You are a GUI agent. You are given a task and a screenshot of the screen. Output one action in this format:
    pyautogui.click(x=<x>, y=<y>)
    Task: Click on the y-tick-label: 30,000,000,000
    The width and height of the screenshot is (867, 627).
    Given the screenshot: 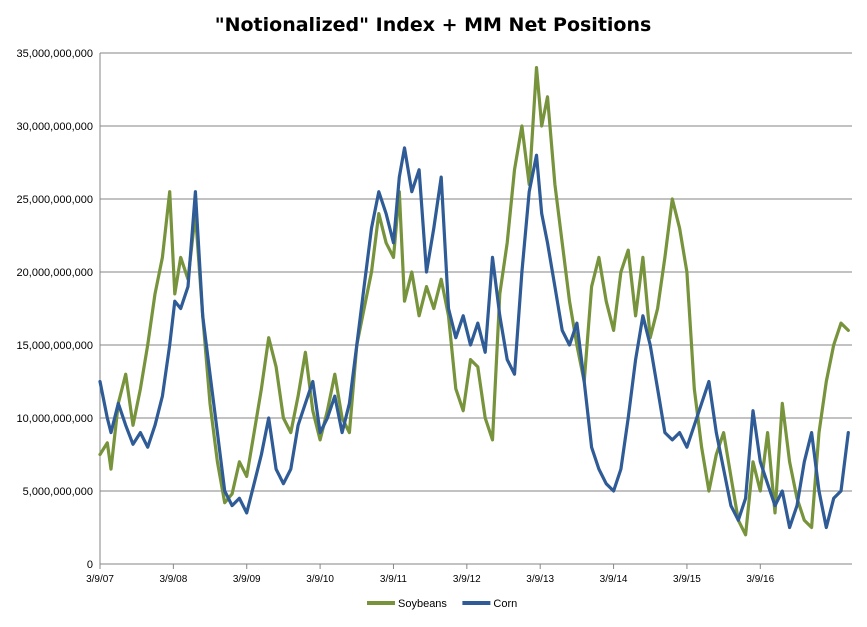 What is the action you would take?
    pyautogui.click(x=55, y=127)
    